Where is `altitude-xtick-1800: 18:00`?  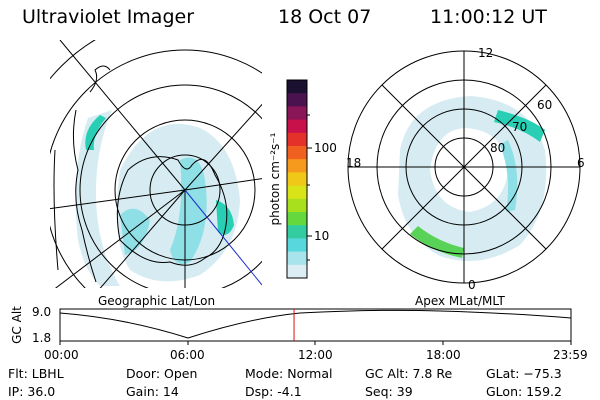
altitude-xtick-1800: 18:00 is located at coordinates (443, 355).